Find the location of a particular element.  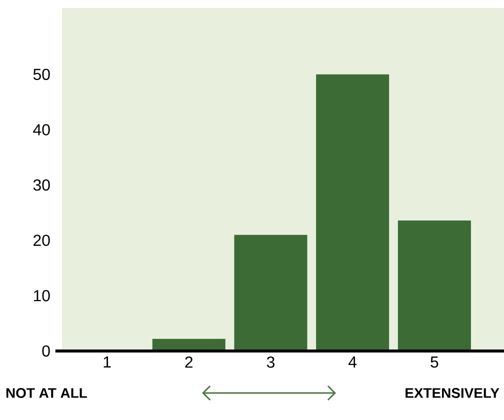

x-tick-label: 1 is located at coordinates (107, 362).